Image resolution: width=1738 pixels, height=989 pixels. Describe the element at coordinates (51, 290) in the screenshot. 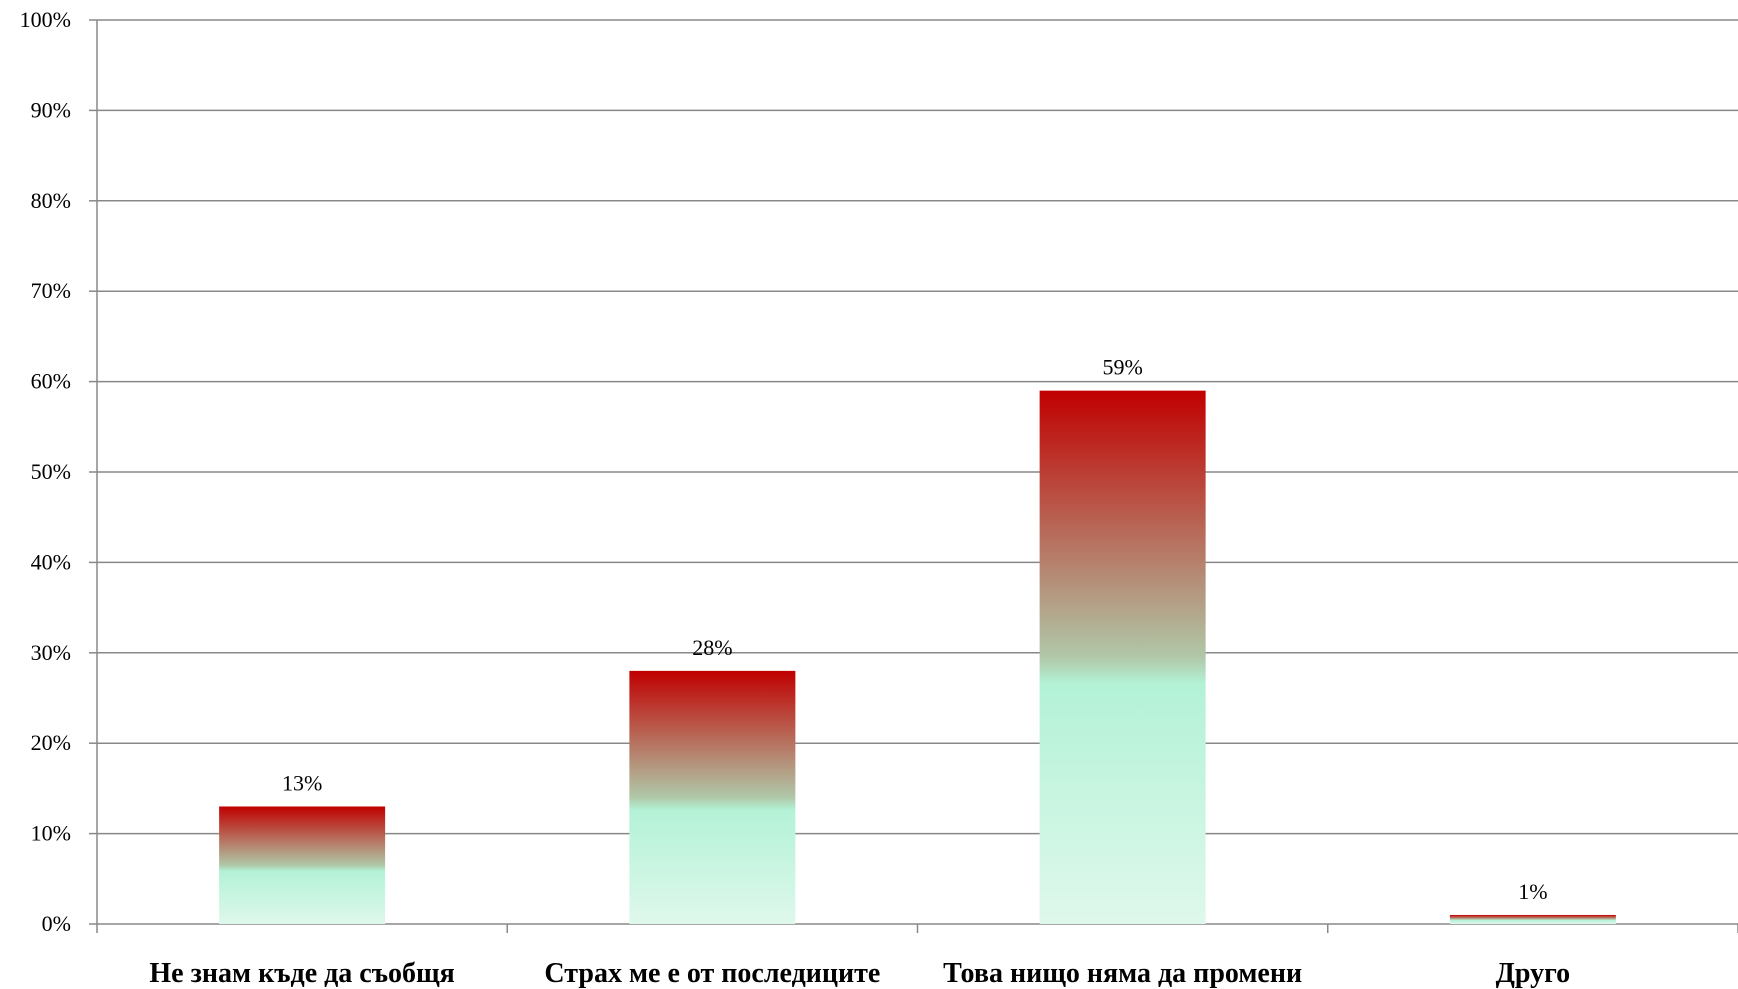

I see `y-tick-label: 70%` at that location.